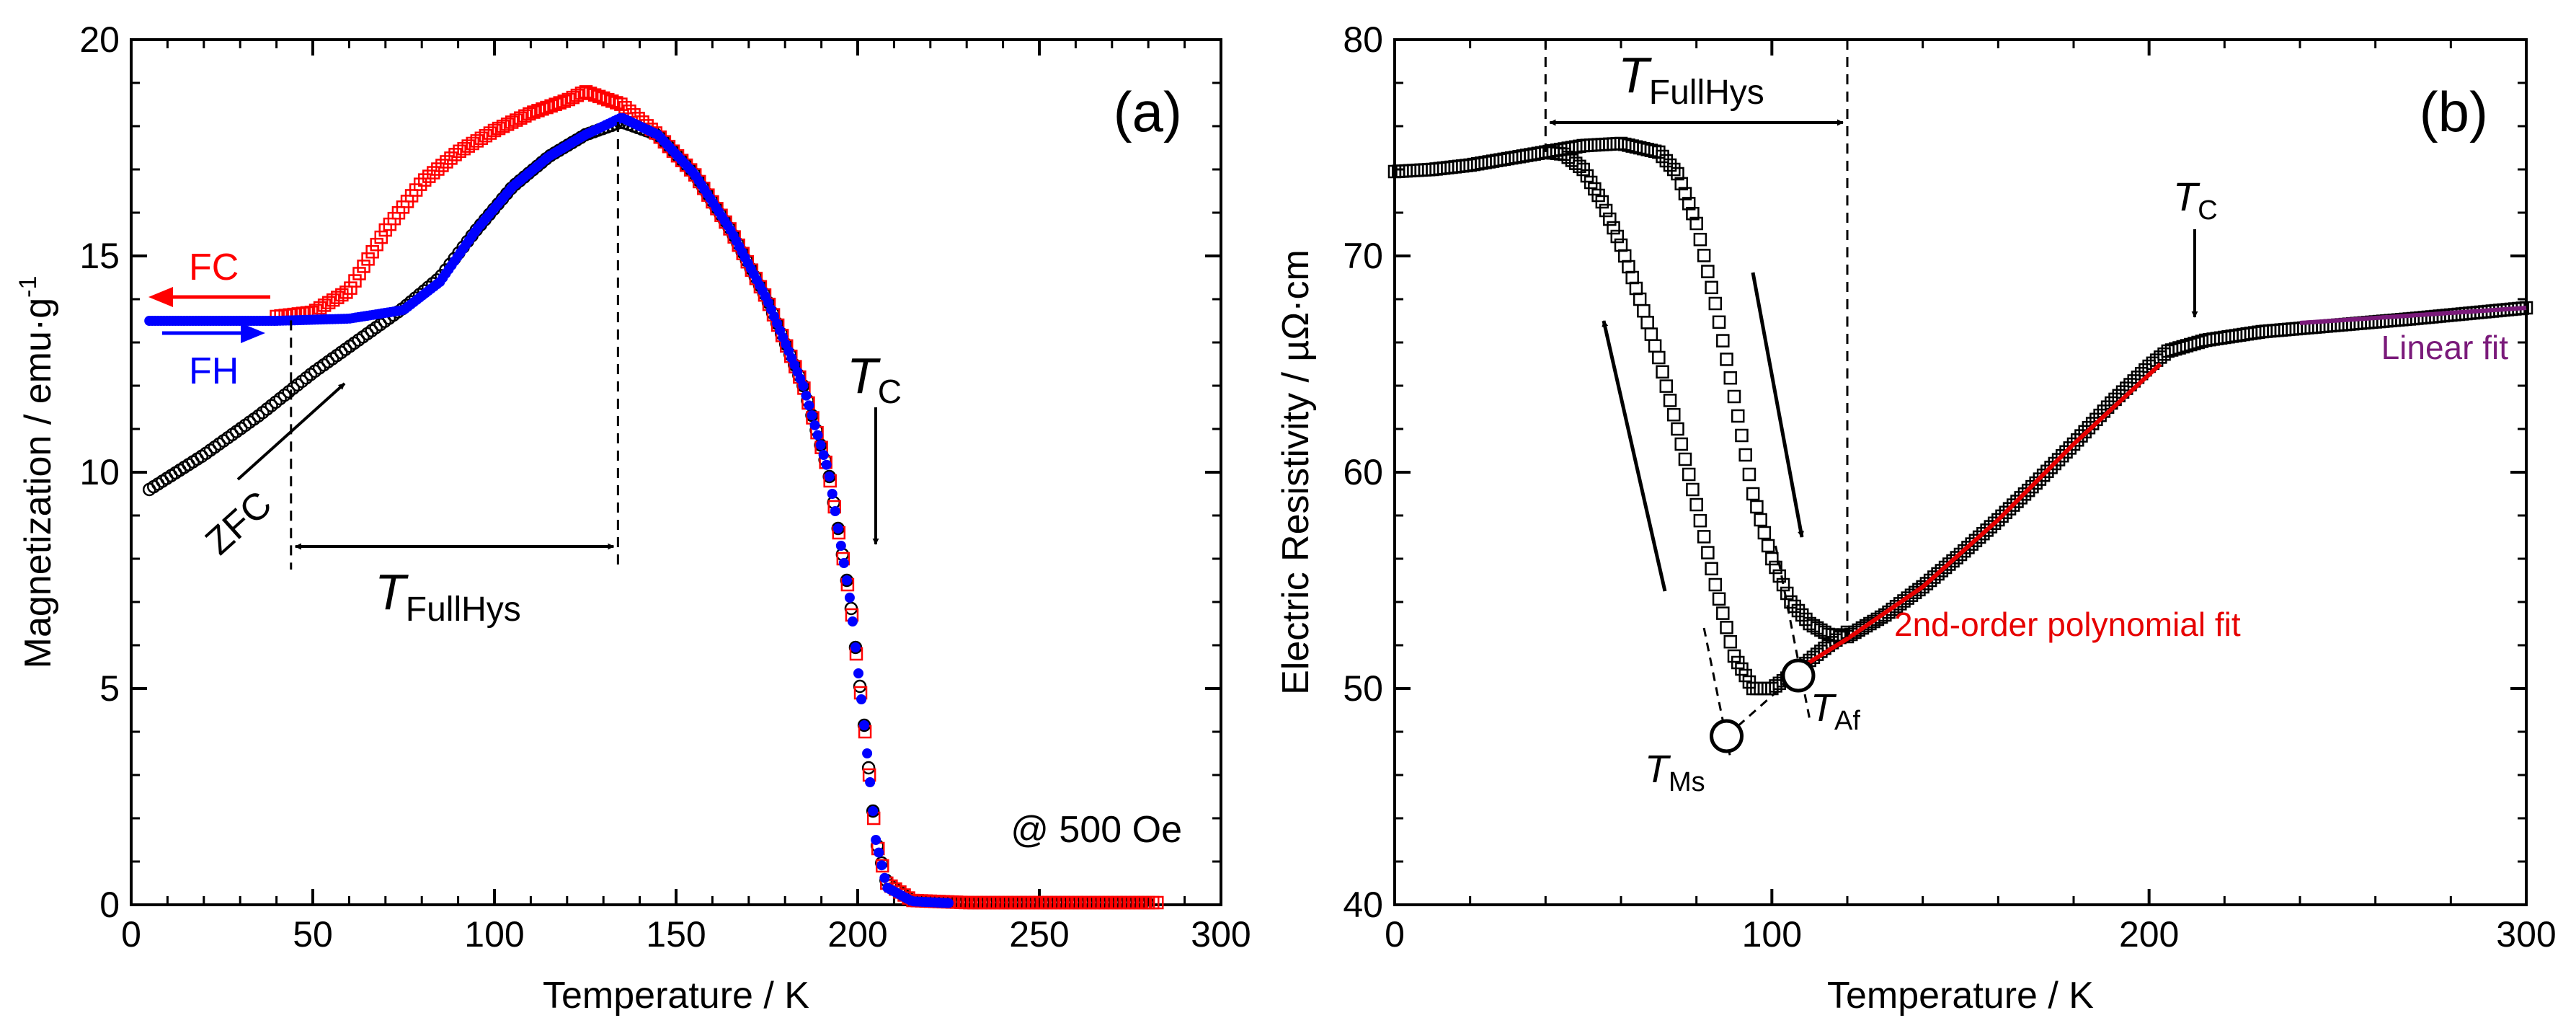 Image resolution: width=2576 pixels, height=1036 pixels. Describe the element at coordinates (1961, 996) in the screenshot. I see `x-axis-title: Temperature / K` at that location.